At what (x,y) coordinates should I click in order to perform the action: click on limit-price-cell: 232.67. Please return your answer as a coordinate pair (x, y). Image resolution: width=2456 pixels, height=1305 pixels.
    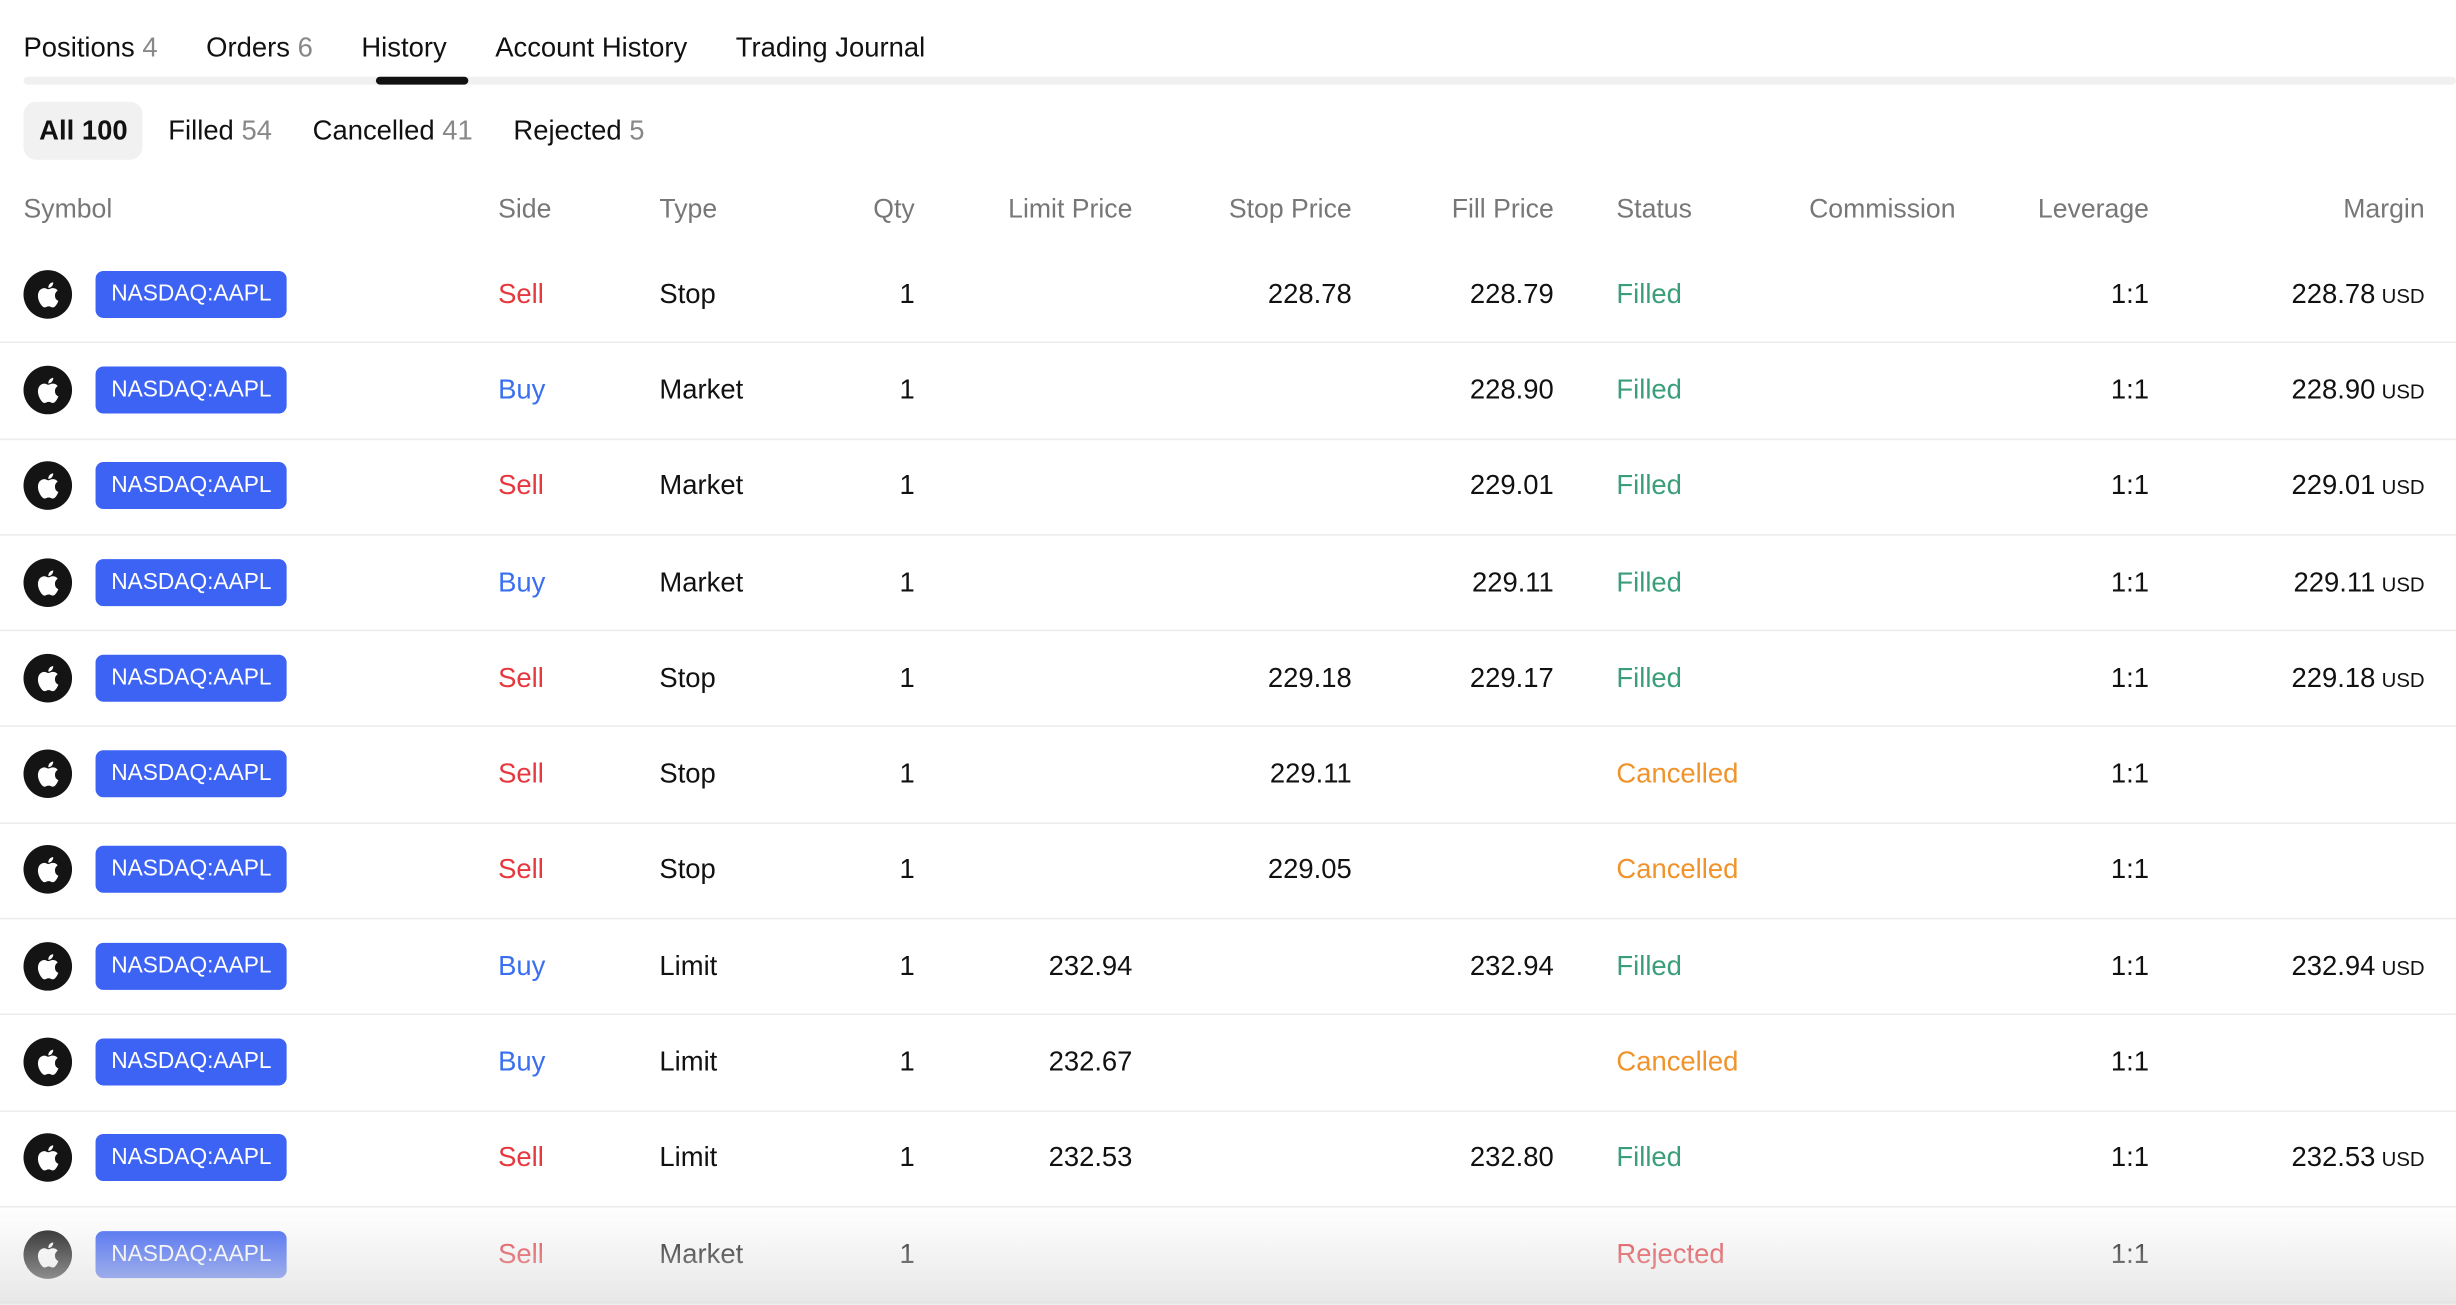
    Looking at the image, I should click on (1090, 1061).